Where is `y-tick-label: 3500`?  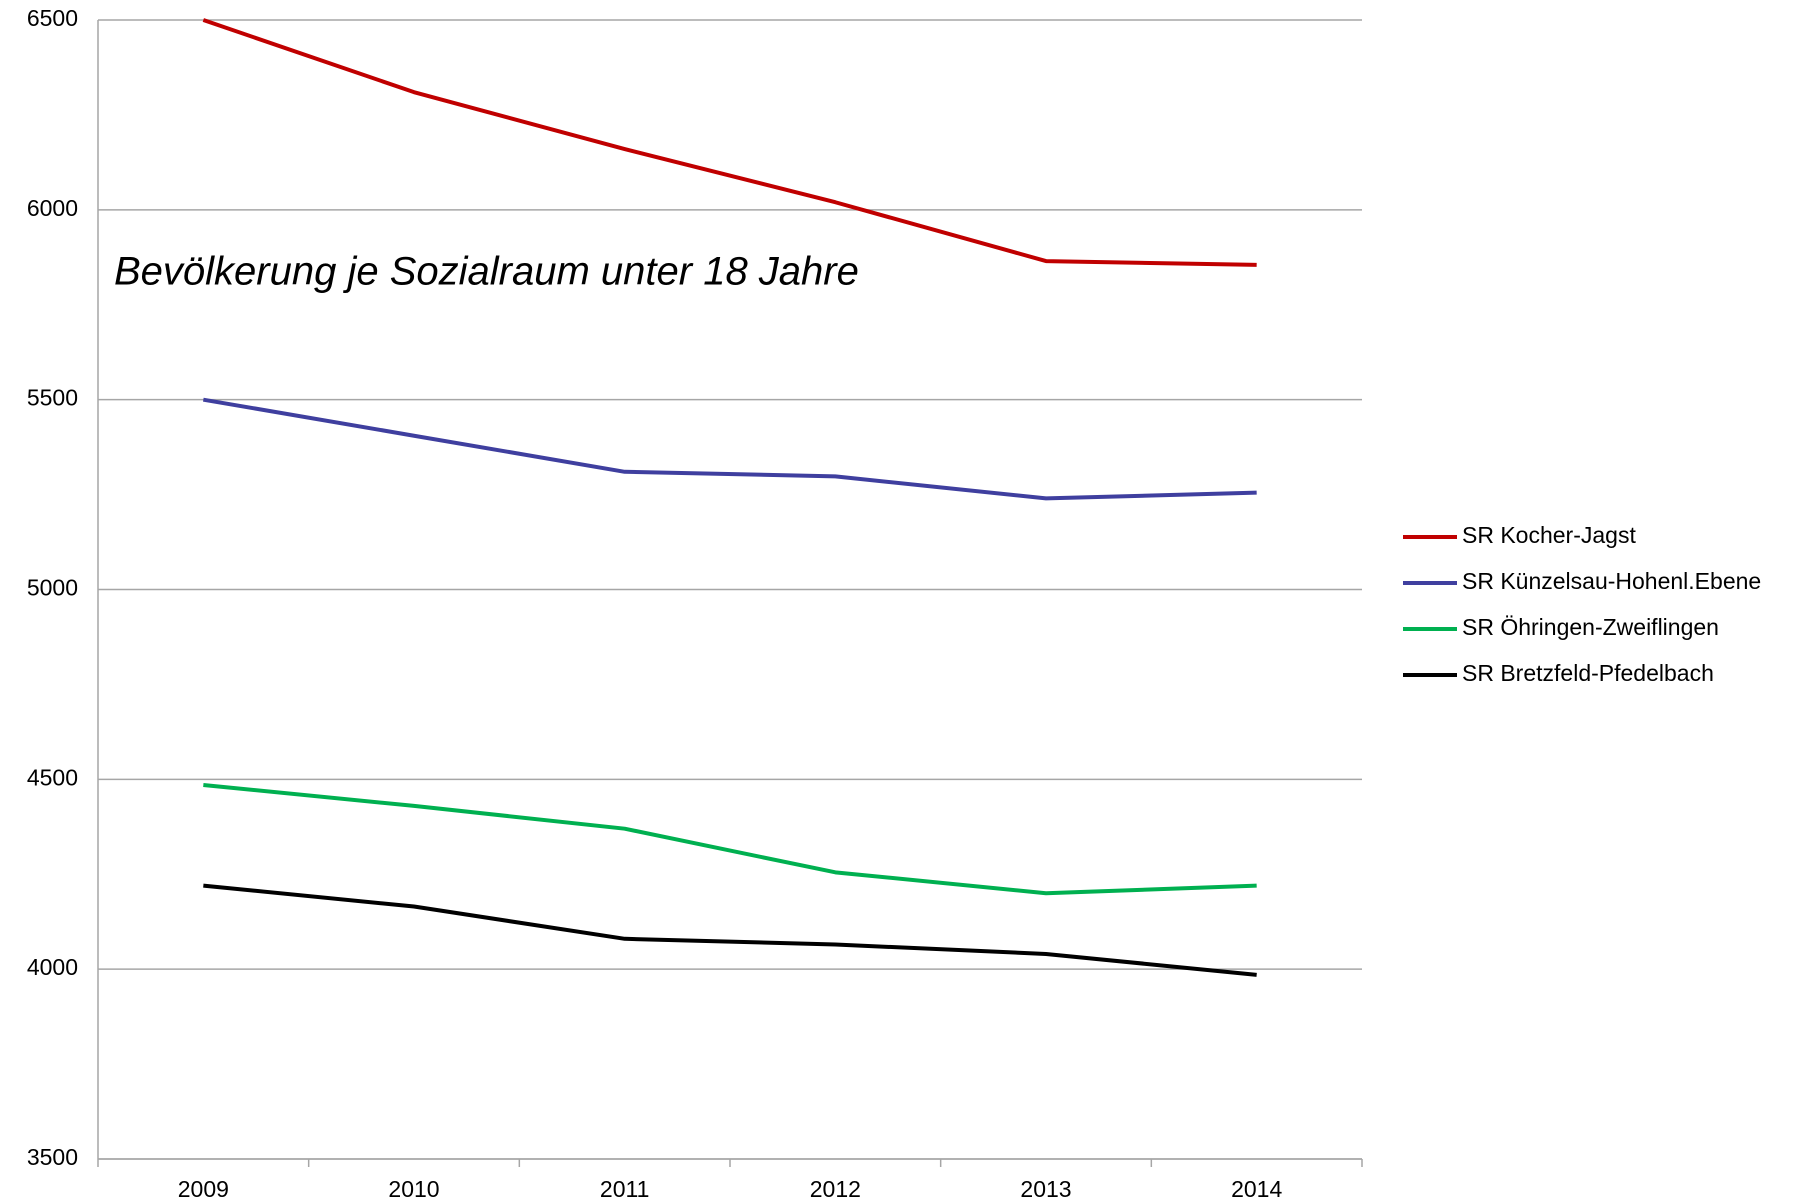 y-tick-label: 3500 is located at coordinates (52, 1157).